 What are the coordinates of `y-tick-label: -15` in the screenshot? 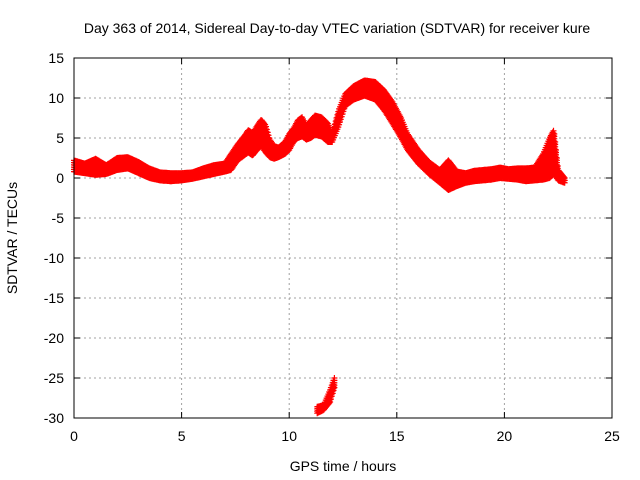 It's located at (54, 298).